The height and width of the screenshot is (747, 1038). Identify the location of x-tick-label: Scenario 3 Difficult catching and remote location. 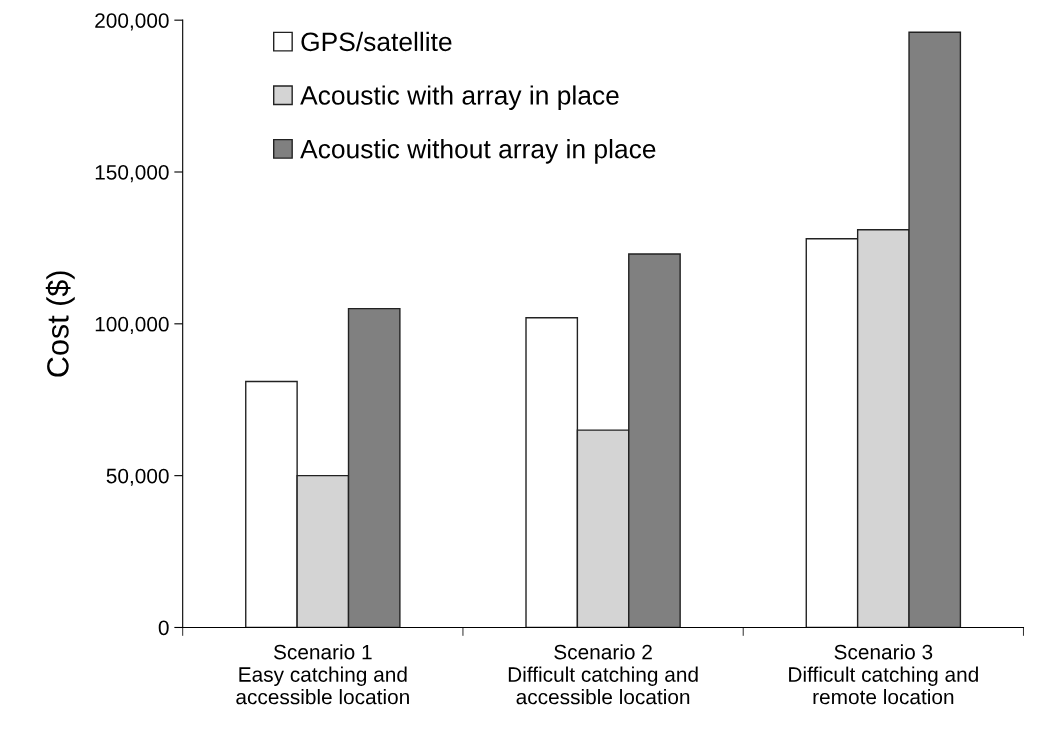
(883, 674).